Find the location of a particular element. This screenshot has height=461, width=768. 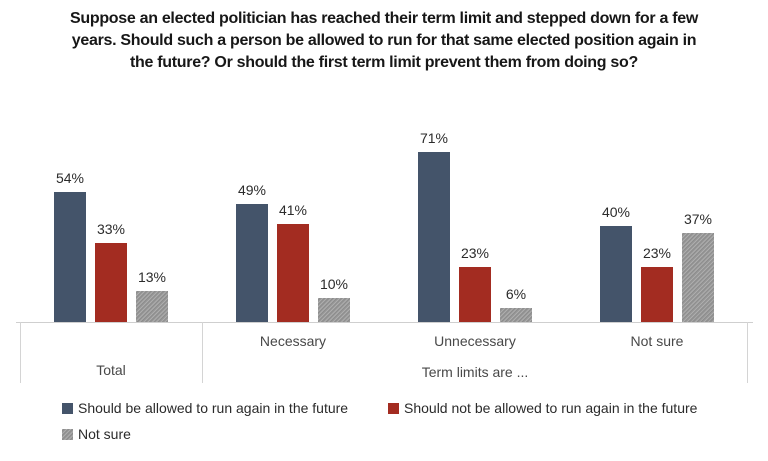

bar-value-label-not-sure-should-not-be-allowed-to-run-again-in-the-future: 23% is located at coordinates (657, 253).